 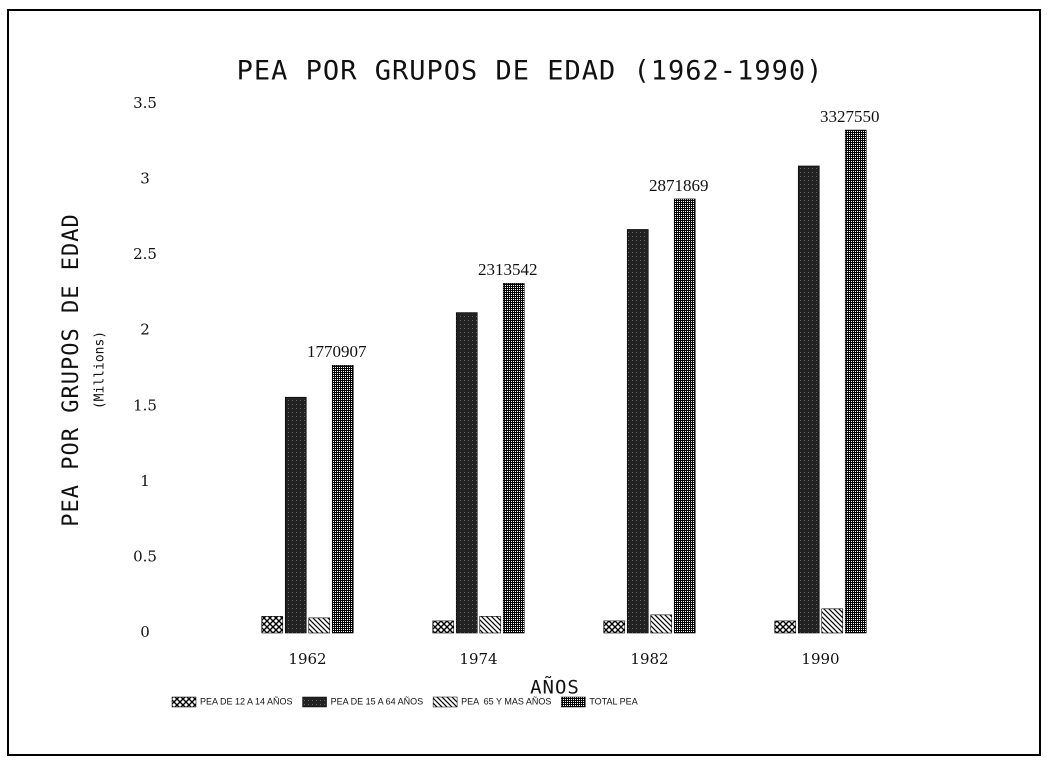 What do you see at coordinates (145, 330) in the screenshot?
I see `y-tick-label: 2` at bounding box center [145, 330].